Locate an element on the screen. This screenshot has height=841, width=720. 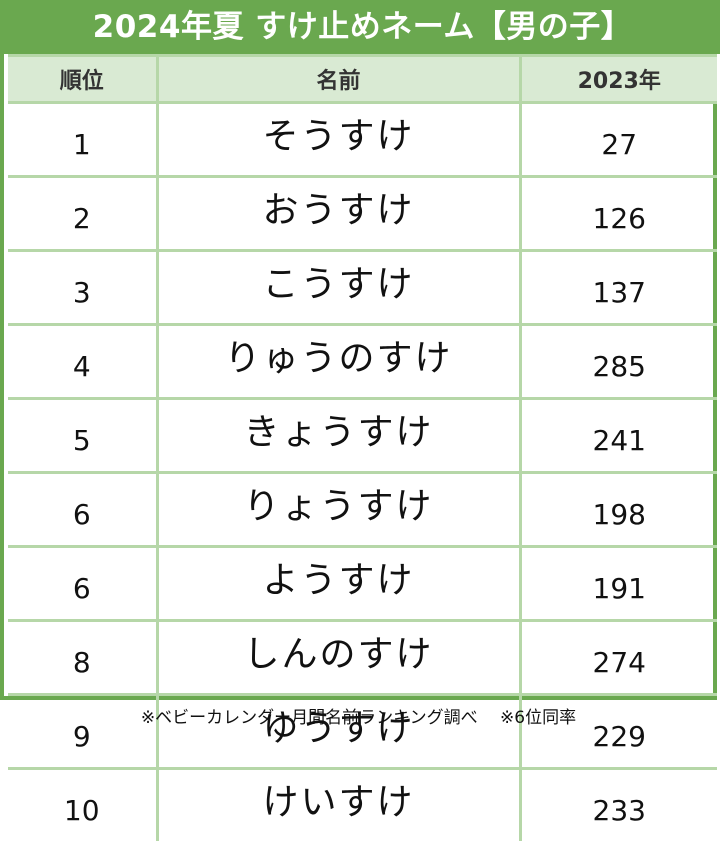
name-cell: こうすけ is located at coordinates (338, 288).